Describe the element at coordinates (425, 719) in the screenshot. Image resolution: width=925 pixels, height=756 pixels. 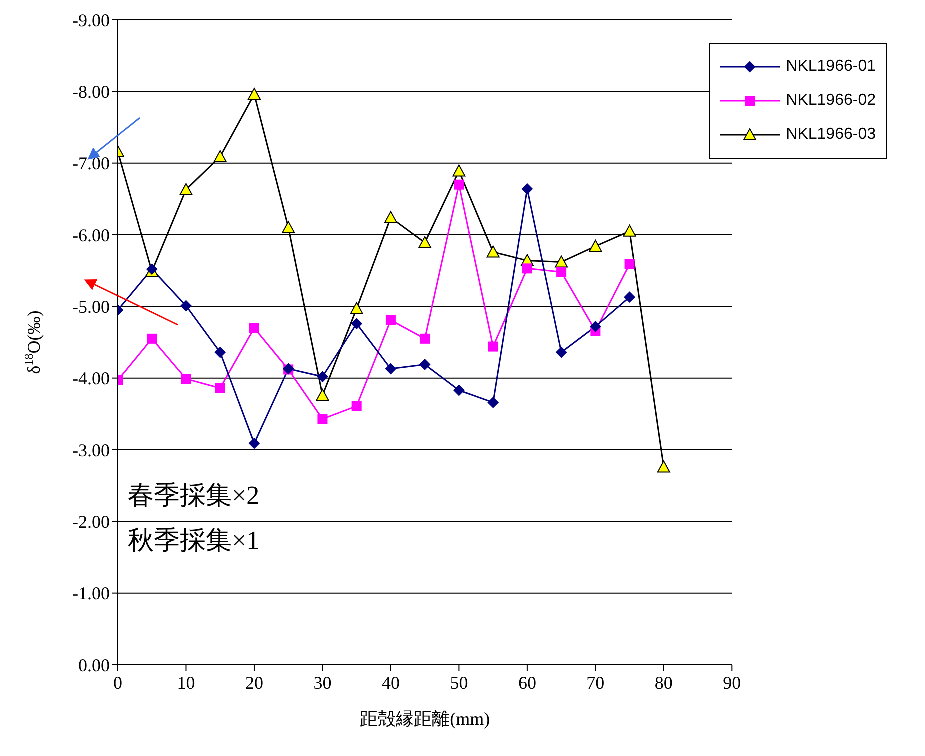
I see `x-axis-title: 距殻縁距離(mm)` at that location.